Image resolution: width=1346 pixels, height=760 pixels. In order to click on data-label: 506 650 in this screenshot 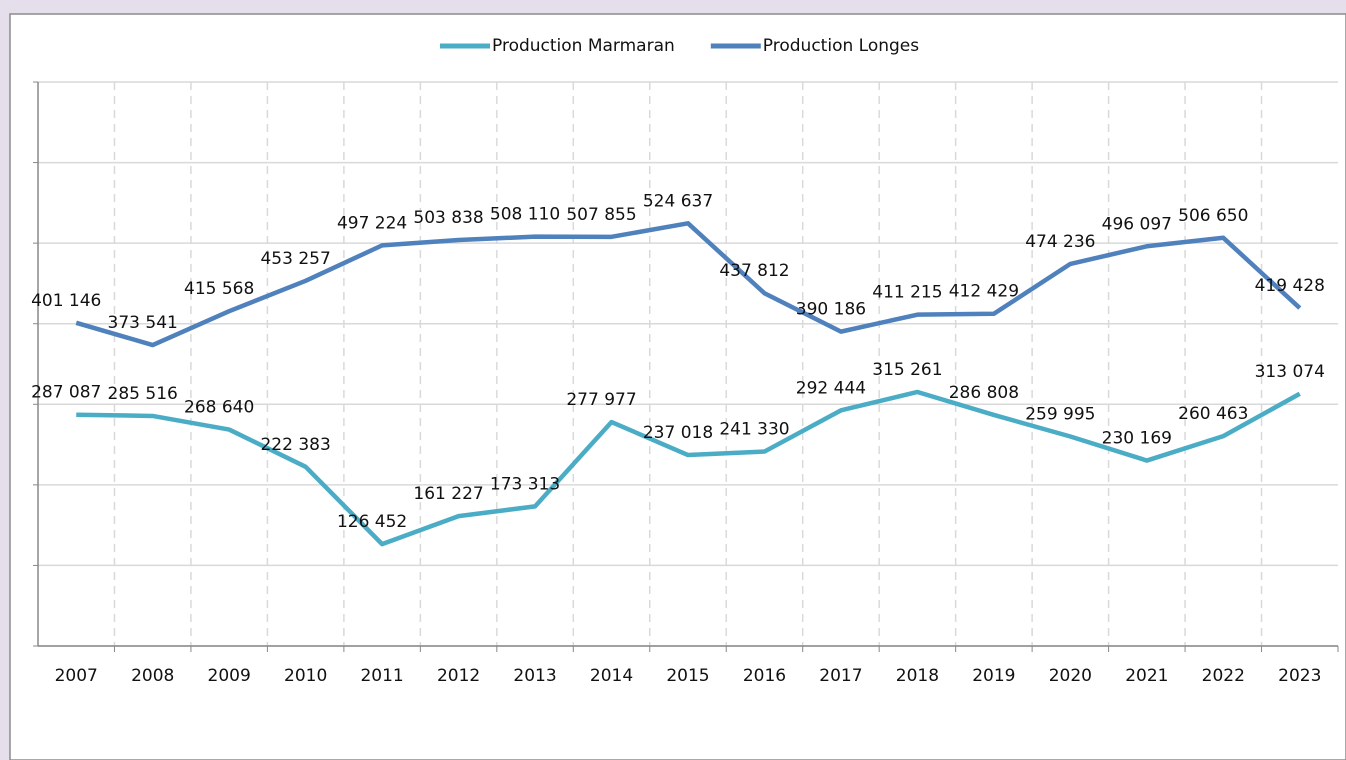, I will do `click(1213, 216)`.